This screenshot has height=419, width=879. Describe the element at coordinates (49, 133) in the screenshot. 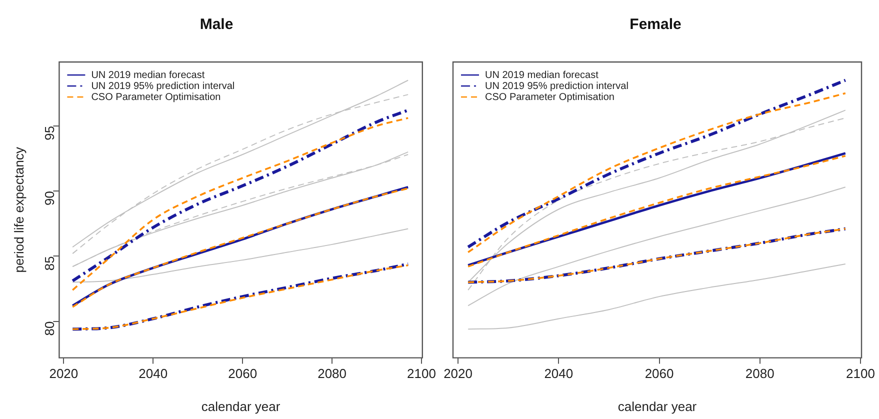

I see `y-tick-label: 95` at that location.